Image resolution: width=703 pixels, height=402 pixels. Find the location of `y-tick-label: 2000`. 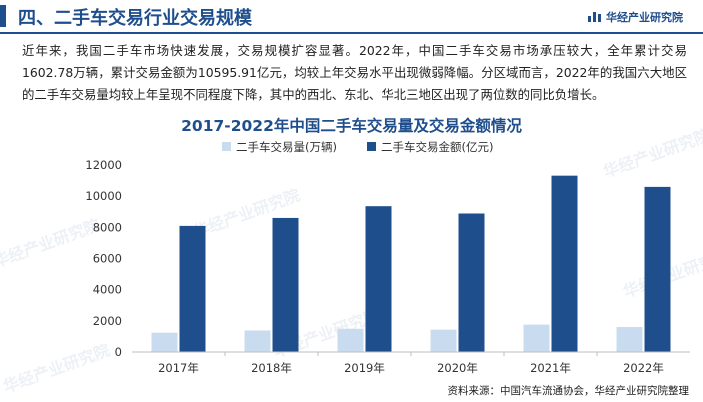

y-tick-label: 2000 is located at coordinates (107, 321).